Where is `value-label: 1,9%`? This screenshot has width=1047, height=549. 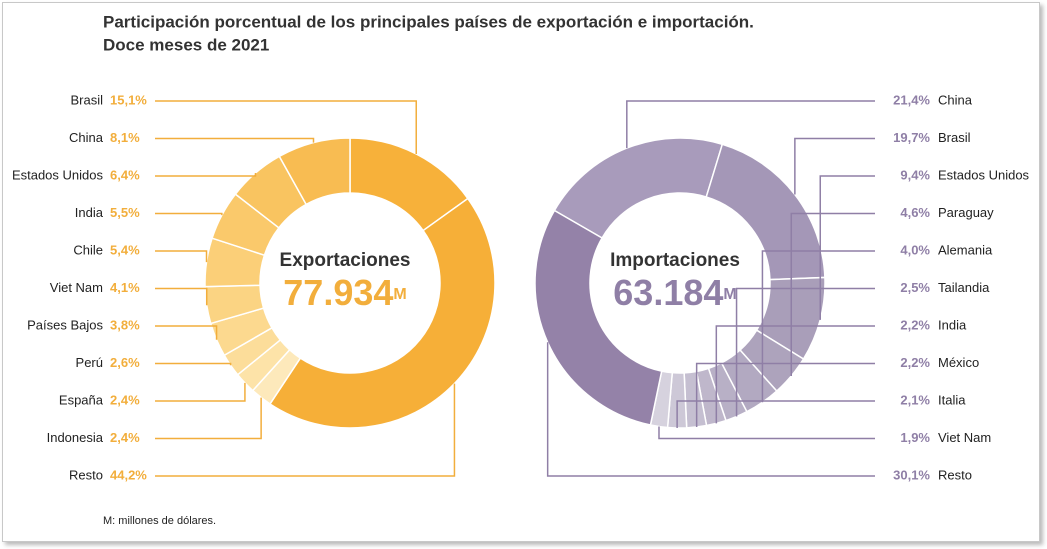
value-label: 1,9% is located at coordinates (915, 437).